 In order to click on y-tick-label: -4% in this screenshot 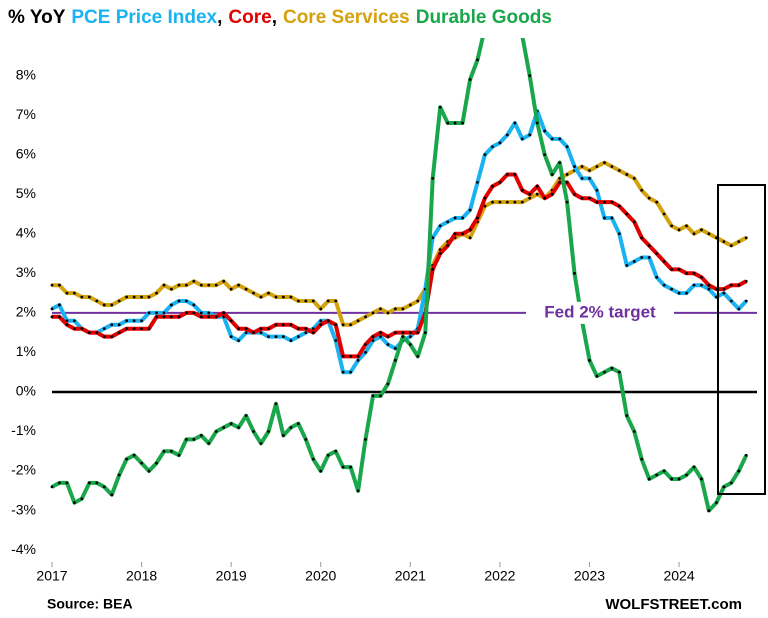, I will do `click(23, 549)`.